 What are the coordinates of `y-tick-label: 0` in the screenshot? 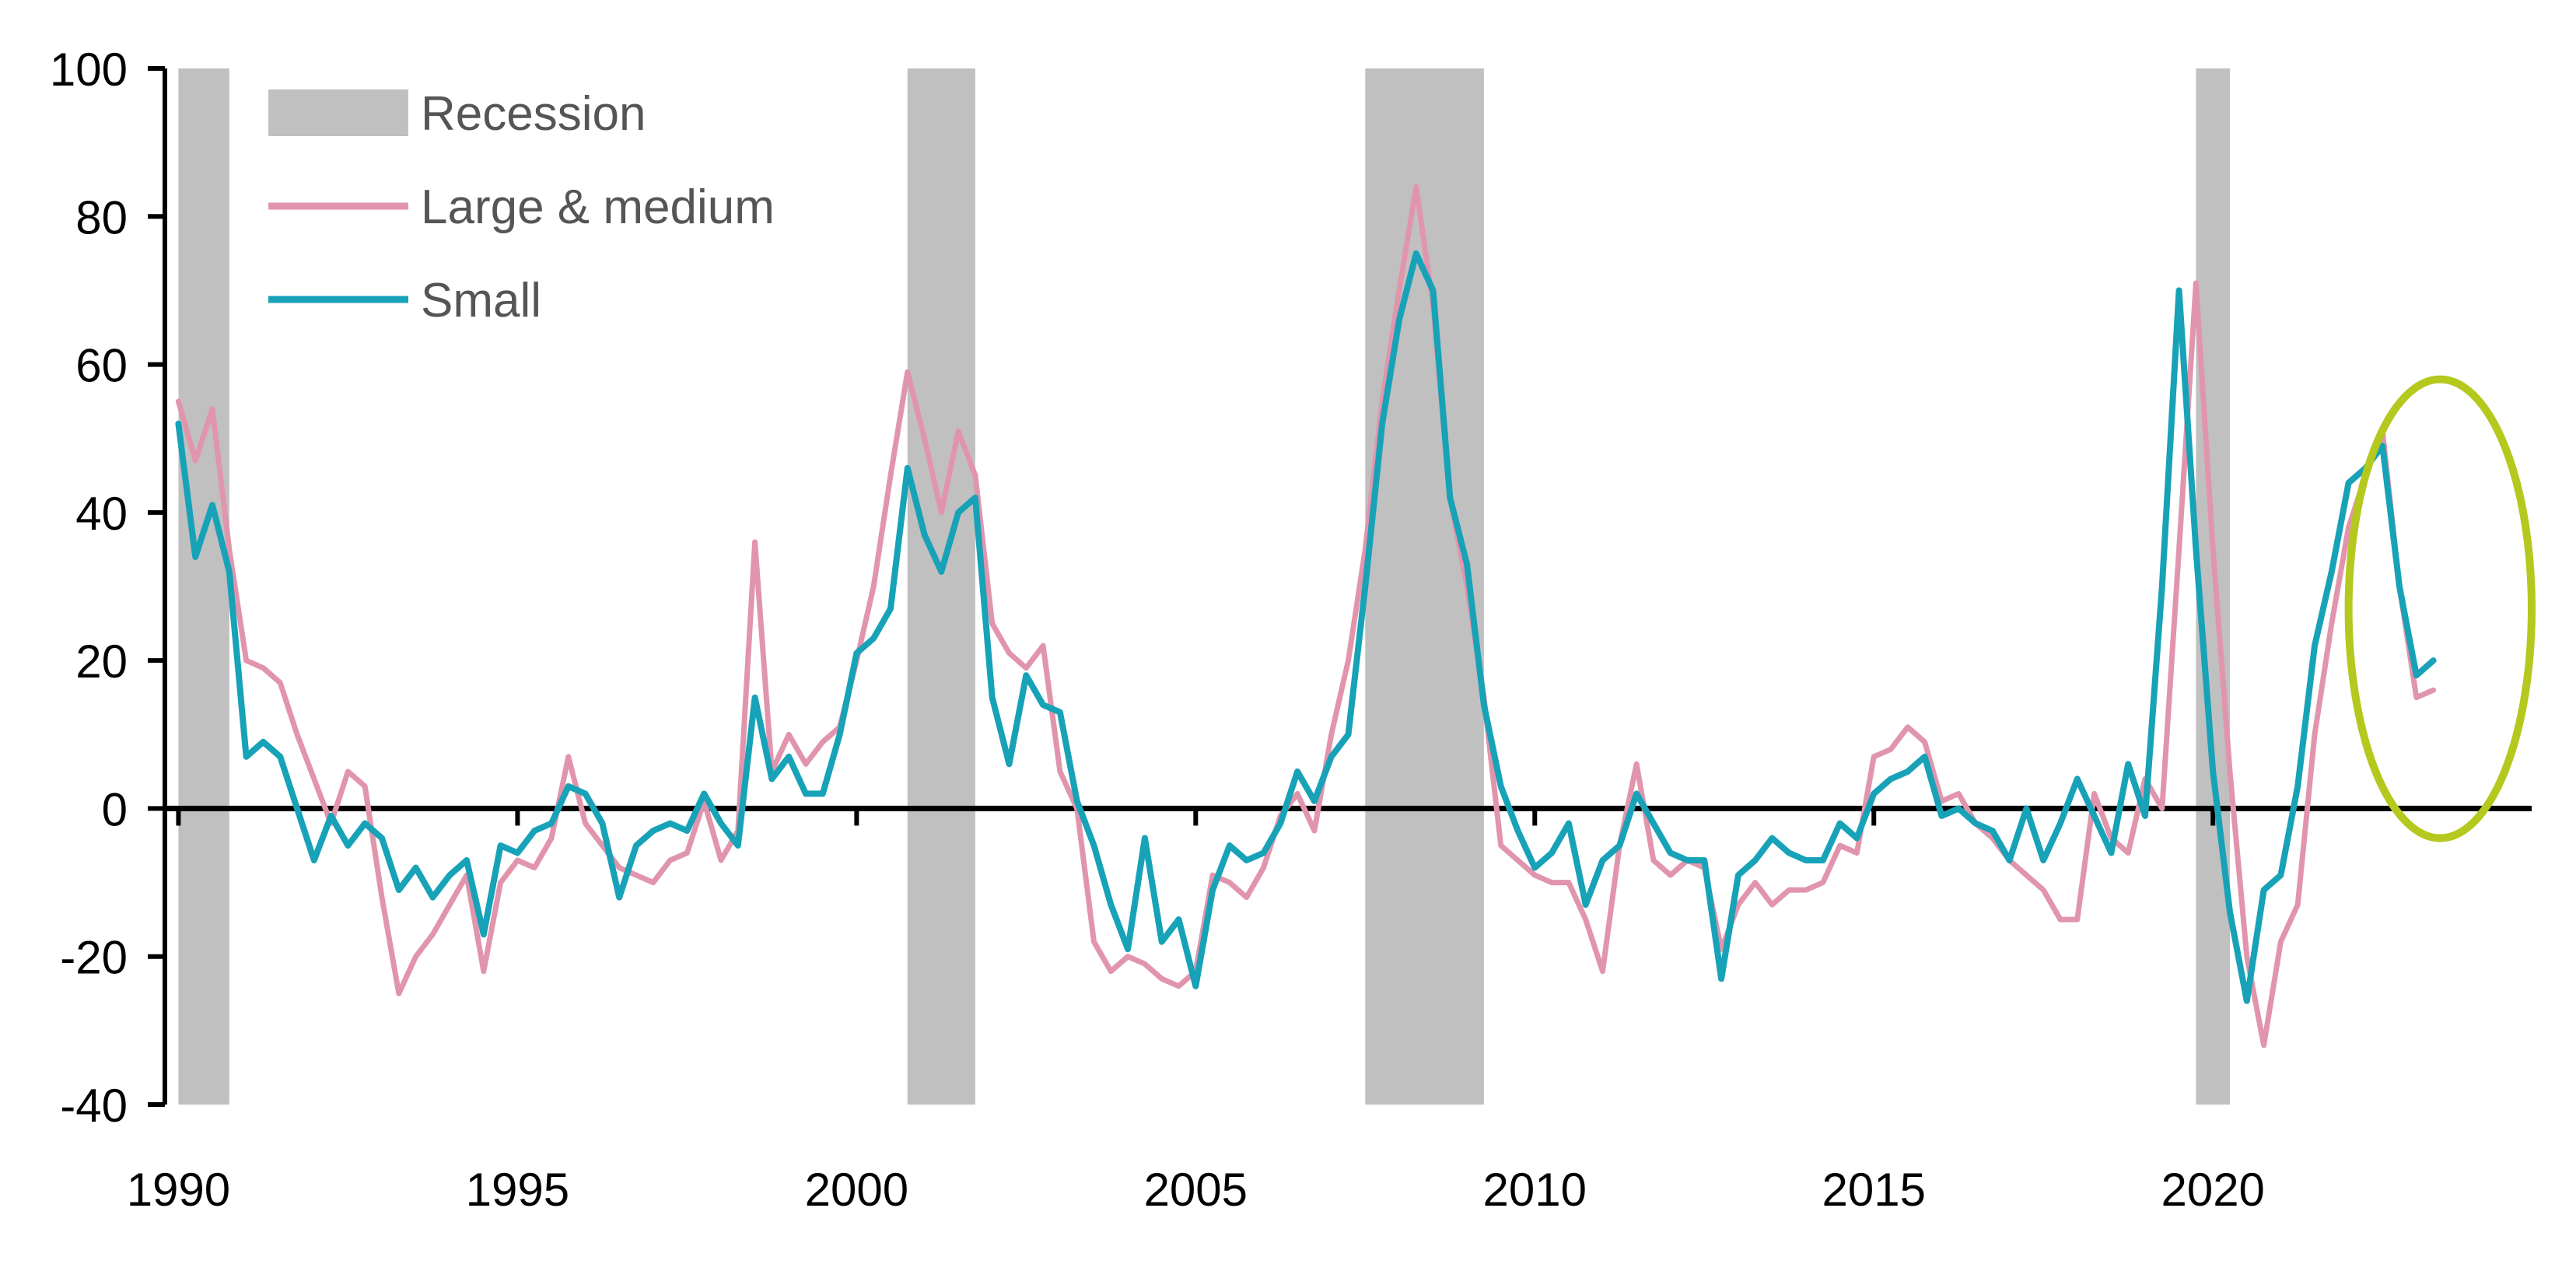 It's located at (115, 809).